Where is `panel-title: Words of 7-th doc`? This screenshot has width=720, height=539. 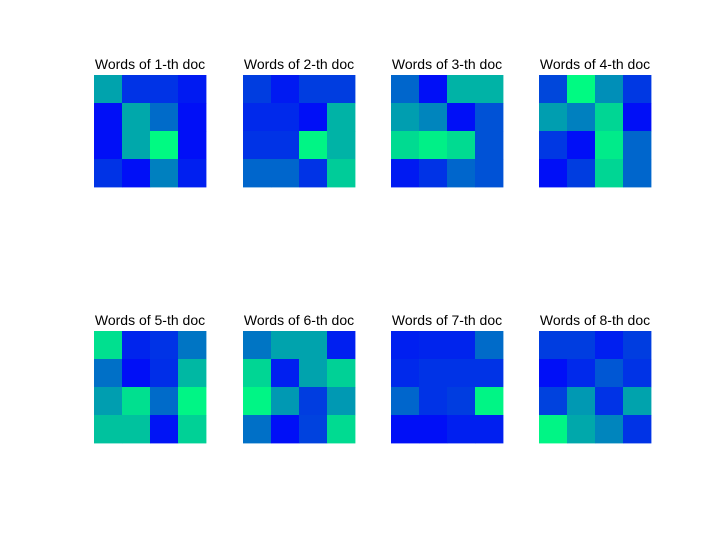
panel-title: Words of 7-th doc is located at coordinates (447, 320).